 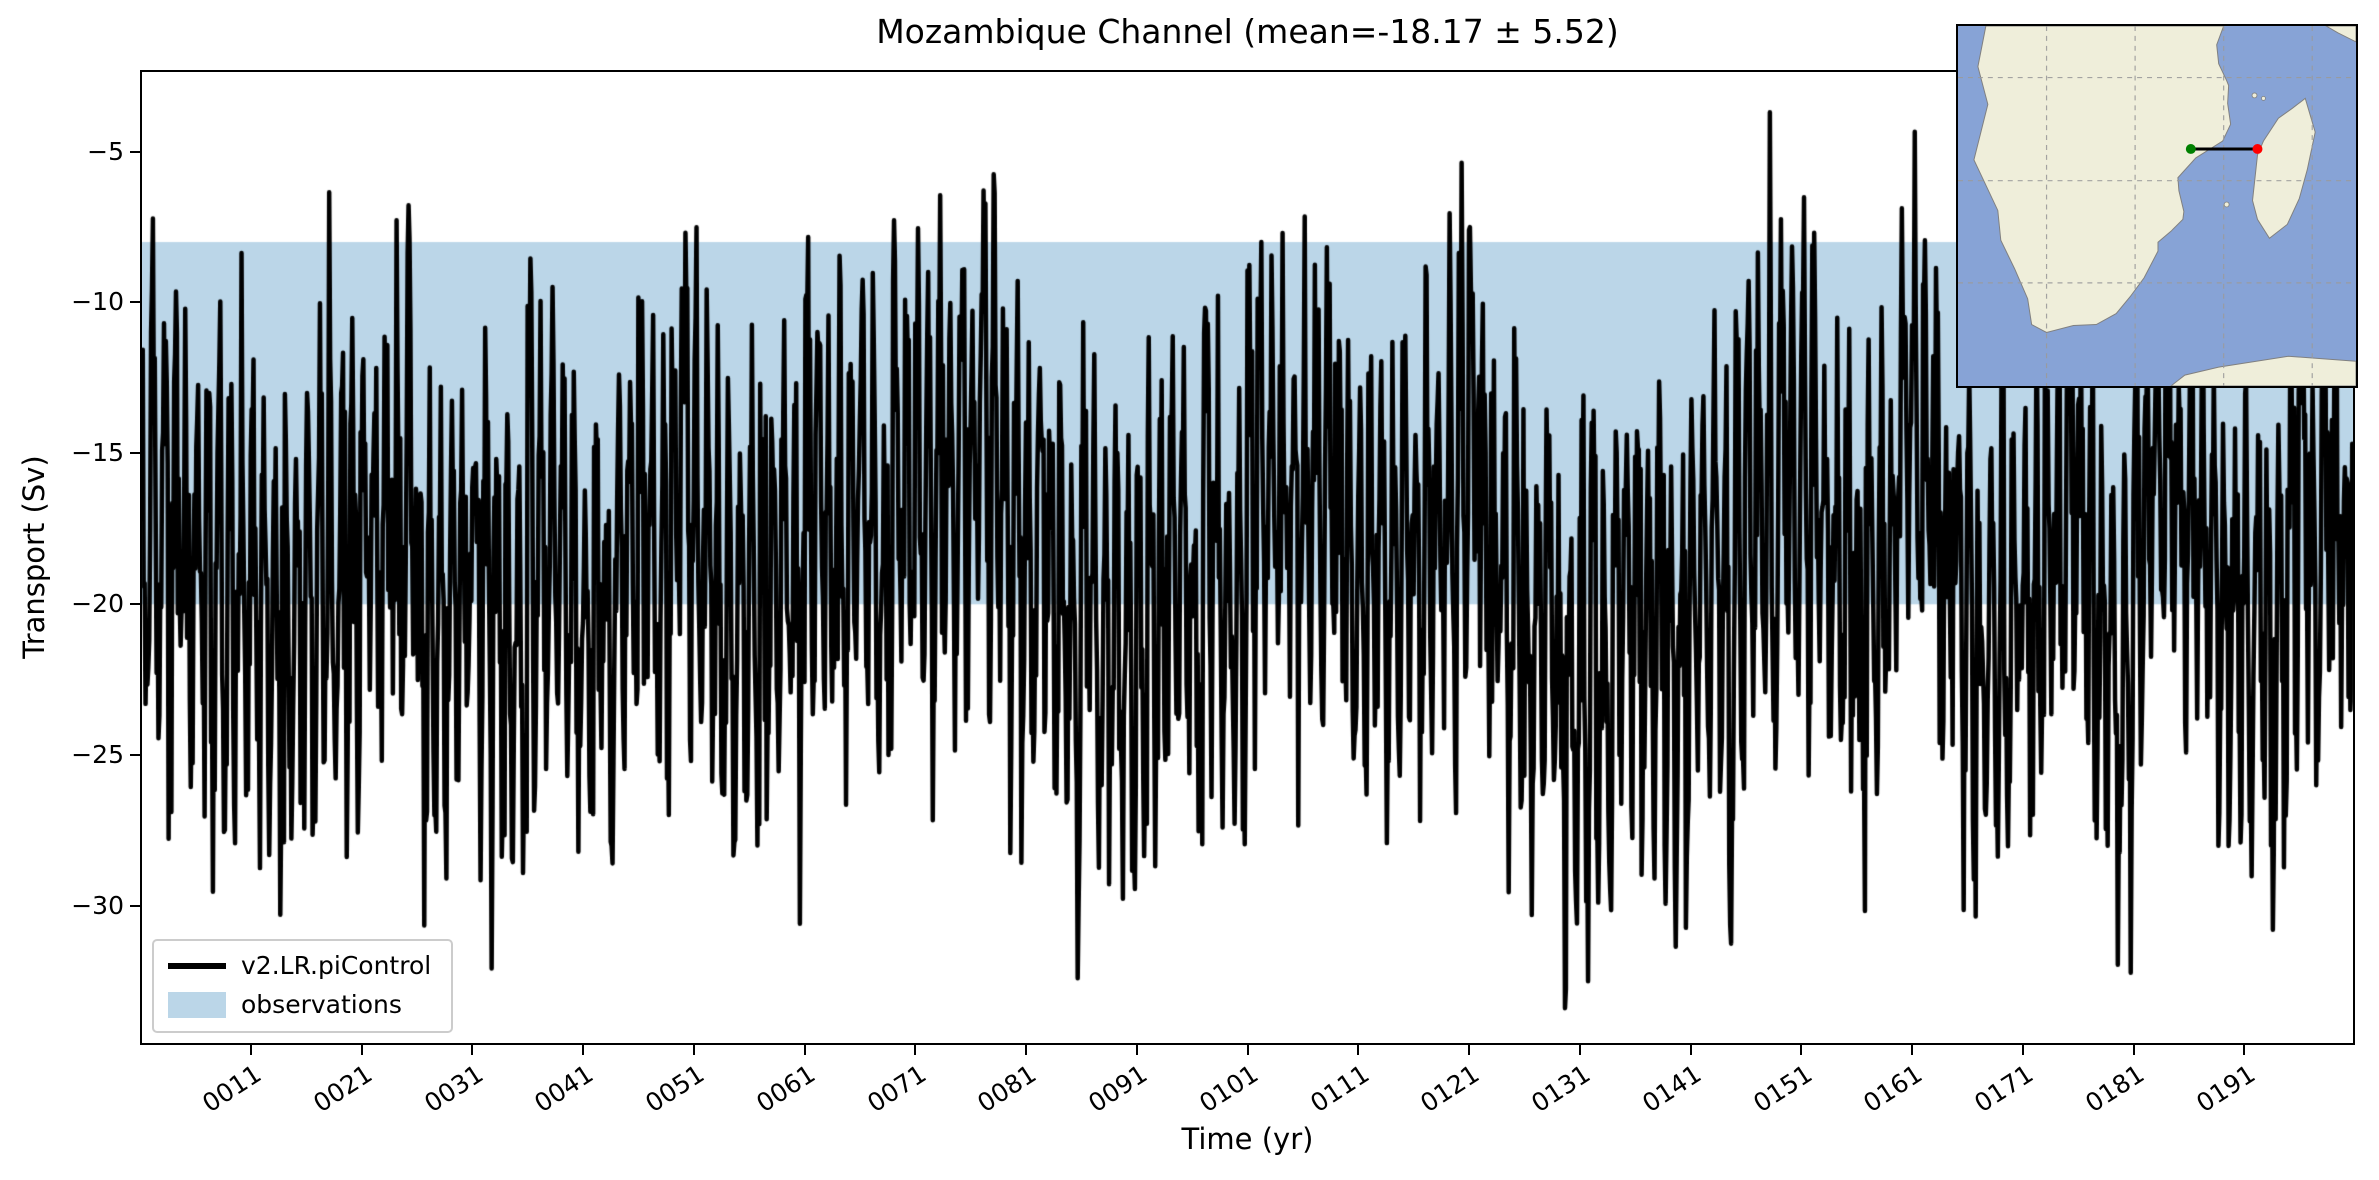 I want to click on transect-start-marker, so click(x=2190, y=149).